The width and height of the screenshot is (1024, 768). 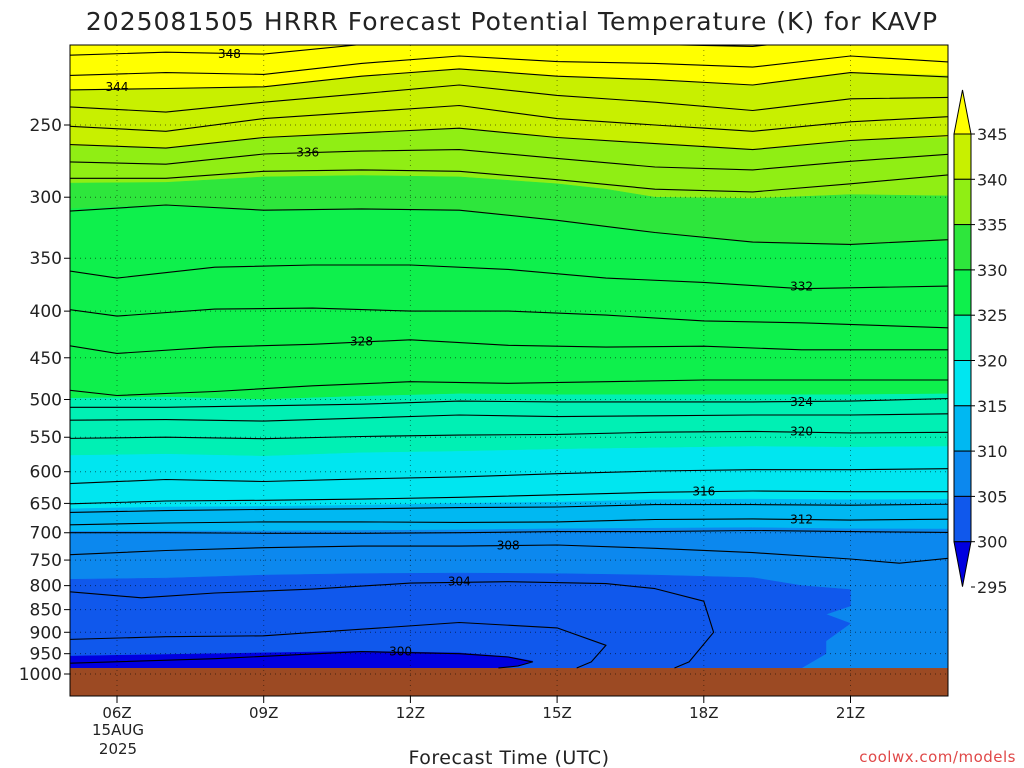 I want to click on credit-text: coolwx.com/models, so click(x=937, y=757).